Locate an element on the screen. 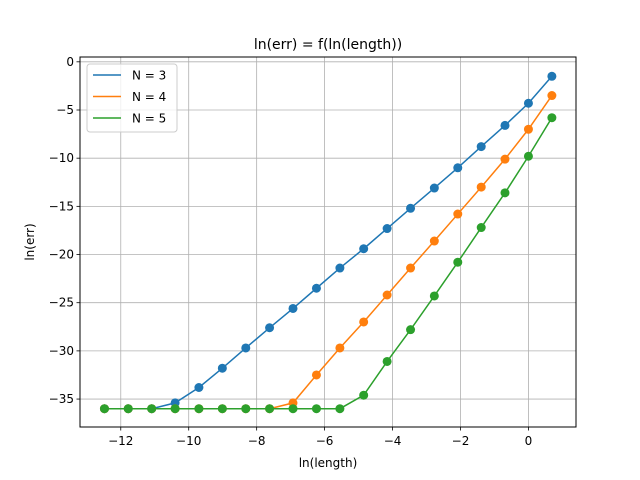  x-tick-label: −4 is located at coordinates (393, 441).